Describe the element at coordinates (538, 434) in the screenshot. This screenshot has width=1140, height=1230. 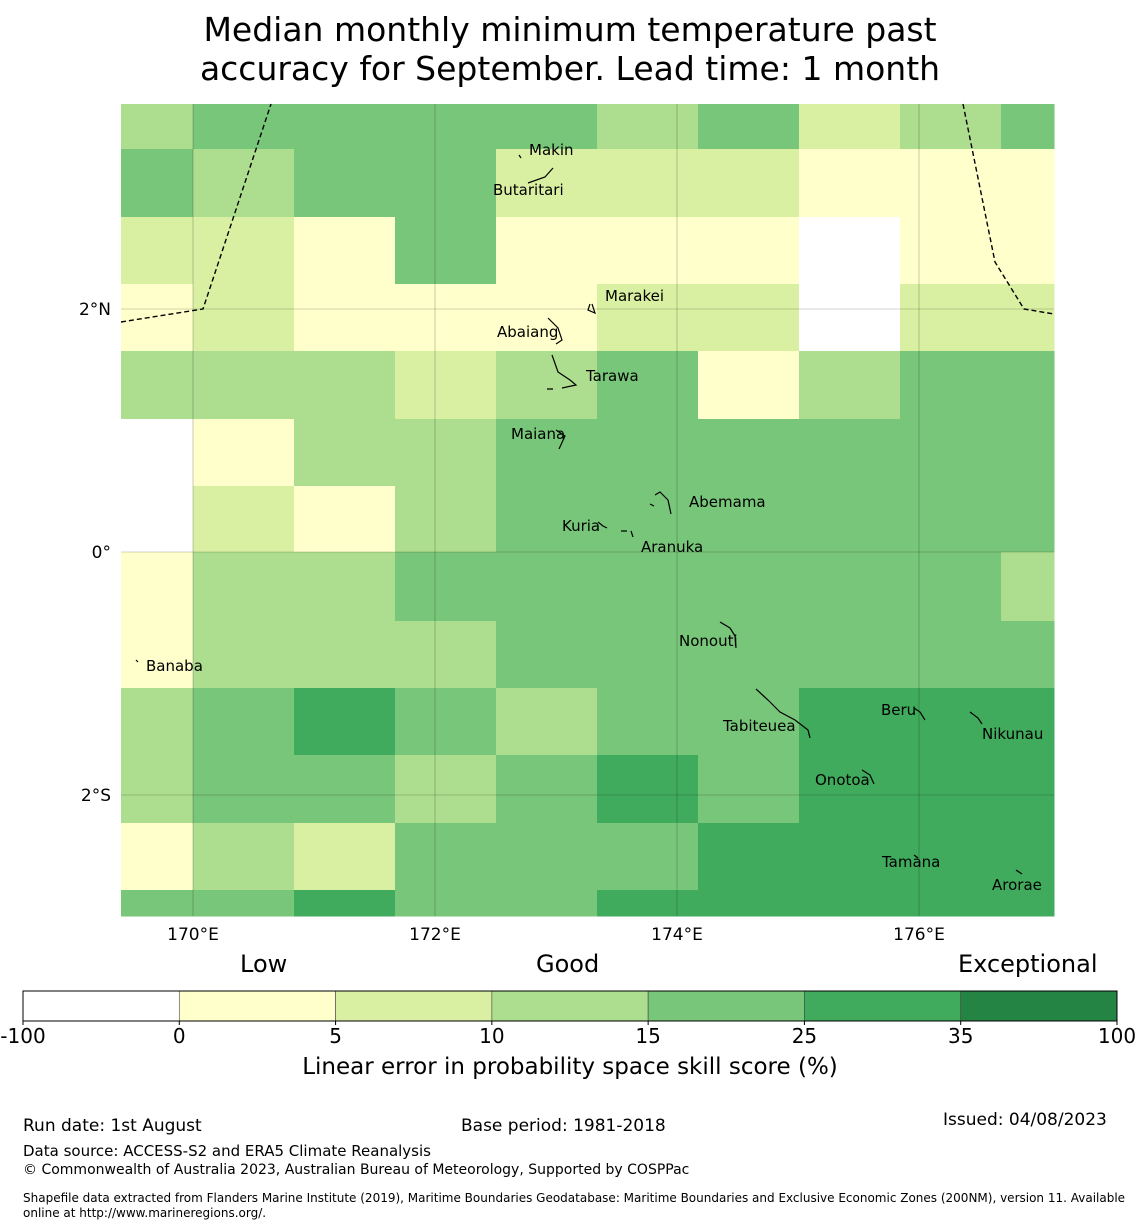
I see `island-label-maiana: Maiana` at that location.